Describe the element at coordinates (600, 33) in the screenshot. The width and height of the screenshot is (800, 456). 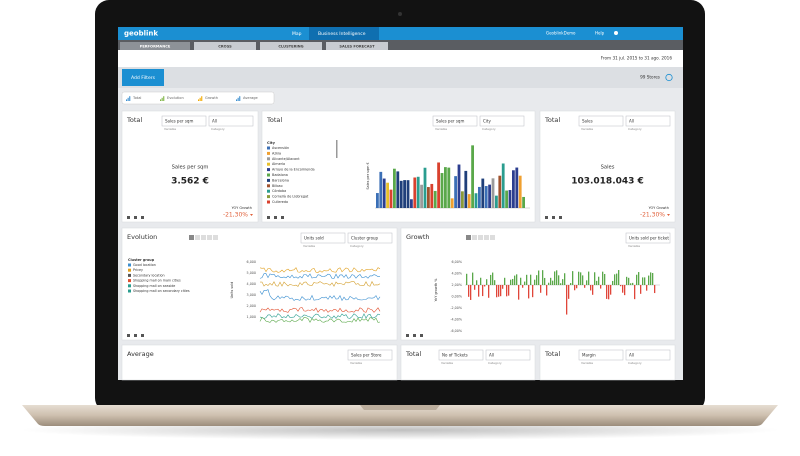
I see `help: Help` at that location.